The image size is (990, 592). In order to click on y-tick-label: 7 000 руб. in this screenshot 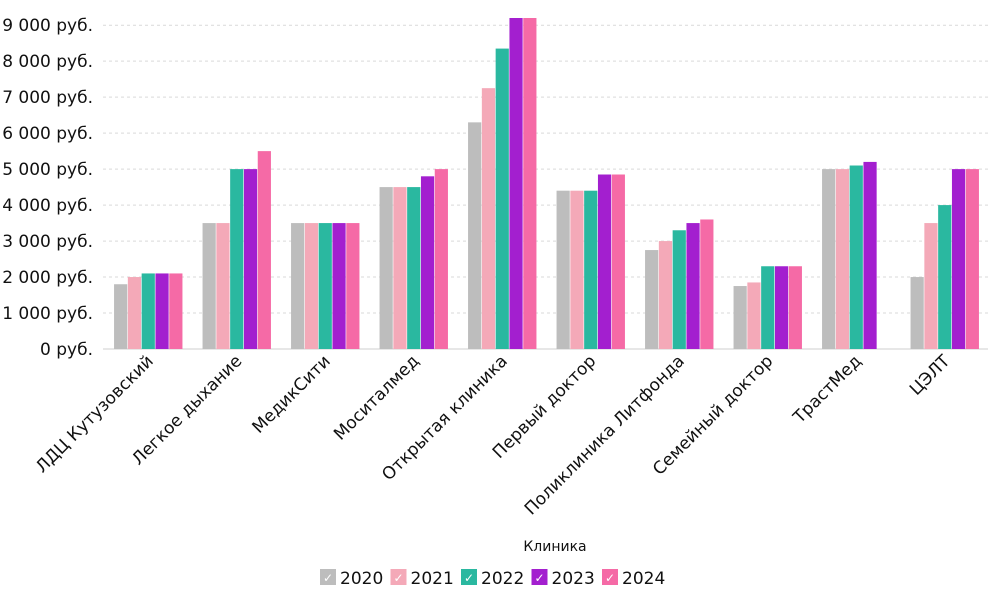, I will do `click(47, 98)`.